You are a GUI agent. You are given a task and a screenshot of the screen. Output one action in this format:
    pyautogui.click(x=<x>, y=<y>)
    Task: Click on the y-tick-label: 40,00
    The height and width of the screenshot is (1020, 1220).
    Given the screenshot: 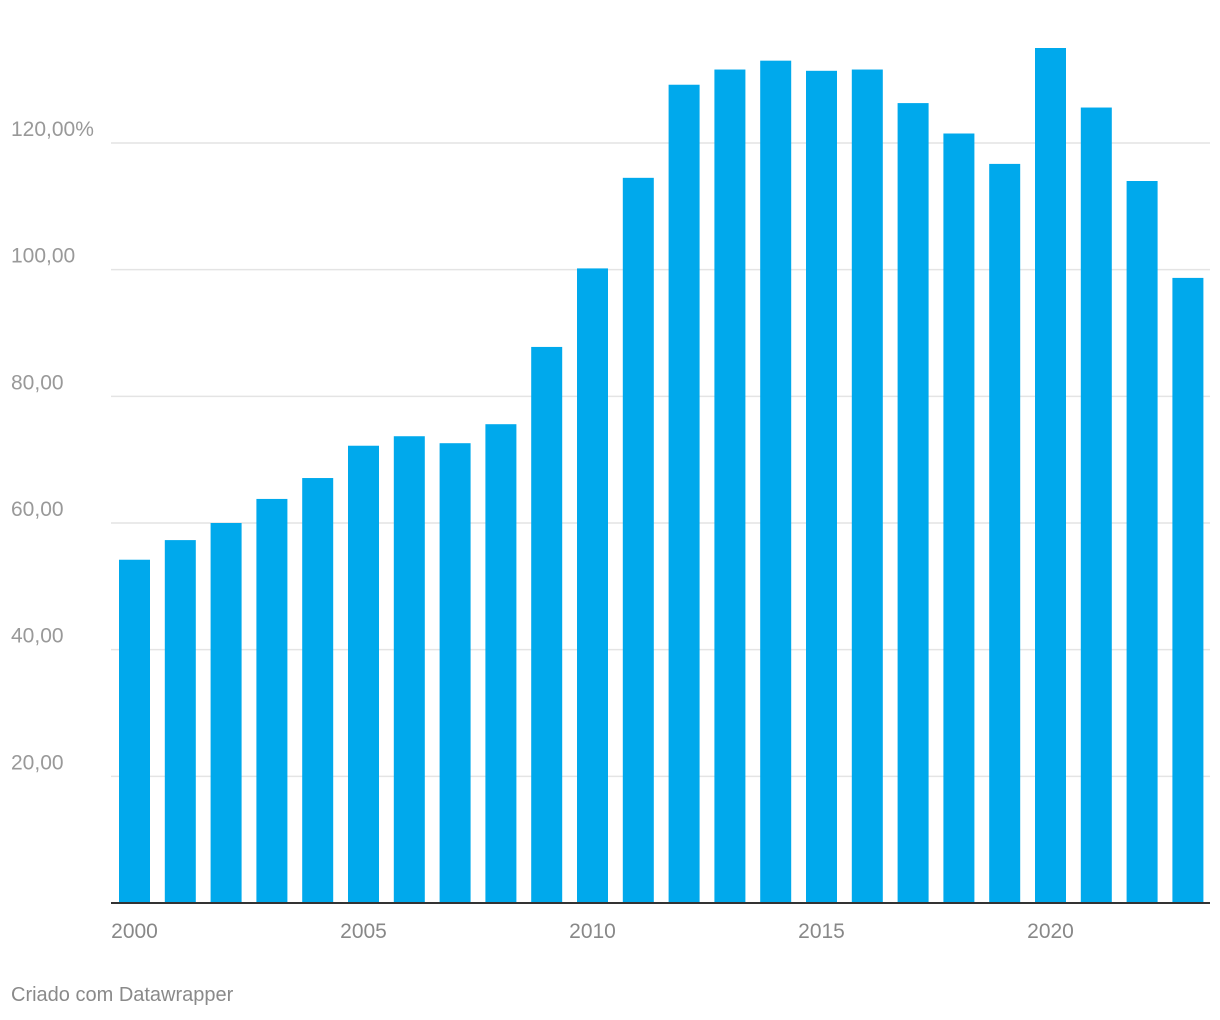 What is the action you would take?
    pyautogui.click(x=37, y=636)
    